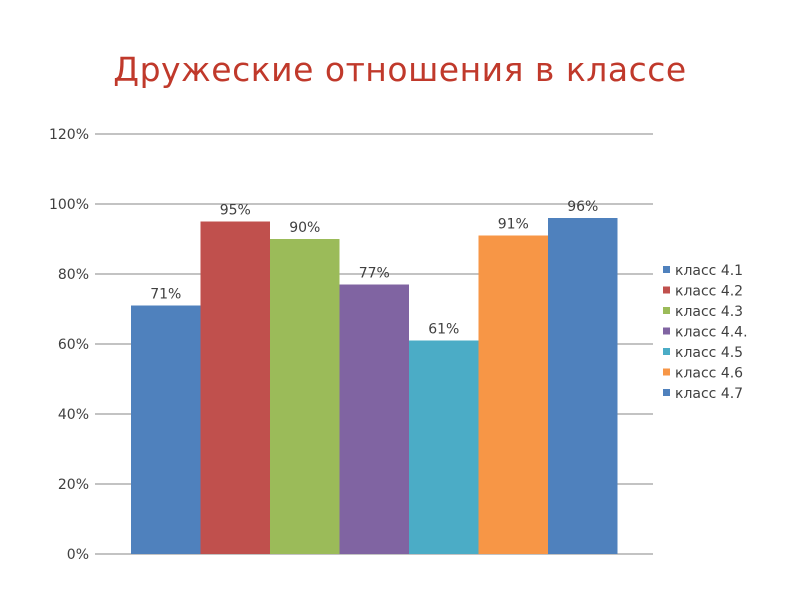 This screenshot has height=600, width=800. What do you see at coordinates (235, 211) in the screenshot?
I see `data-label: 95%` at bounding box center [235, 211].